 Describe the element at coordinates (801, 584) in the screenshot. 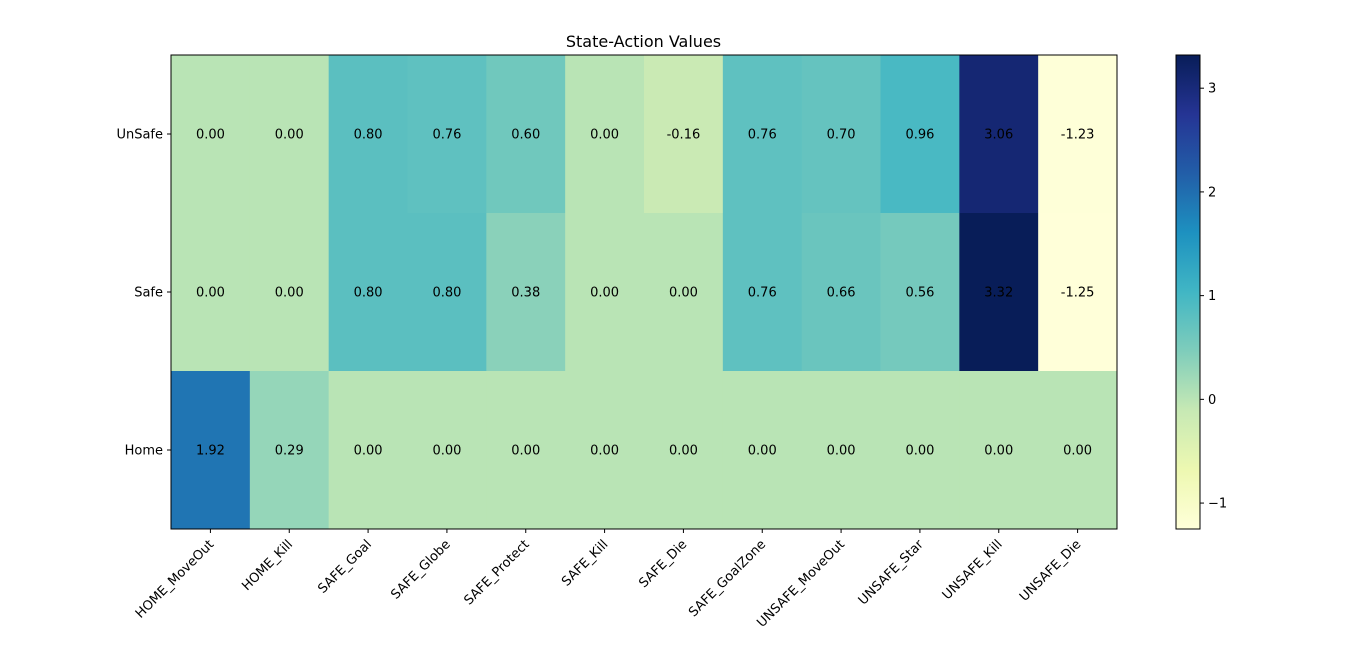

I see `x-tick-label: UNSAFE_MoveOut` at that location.